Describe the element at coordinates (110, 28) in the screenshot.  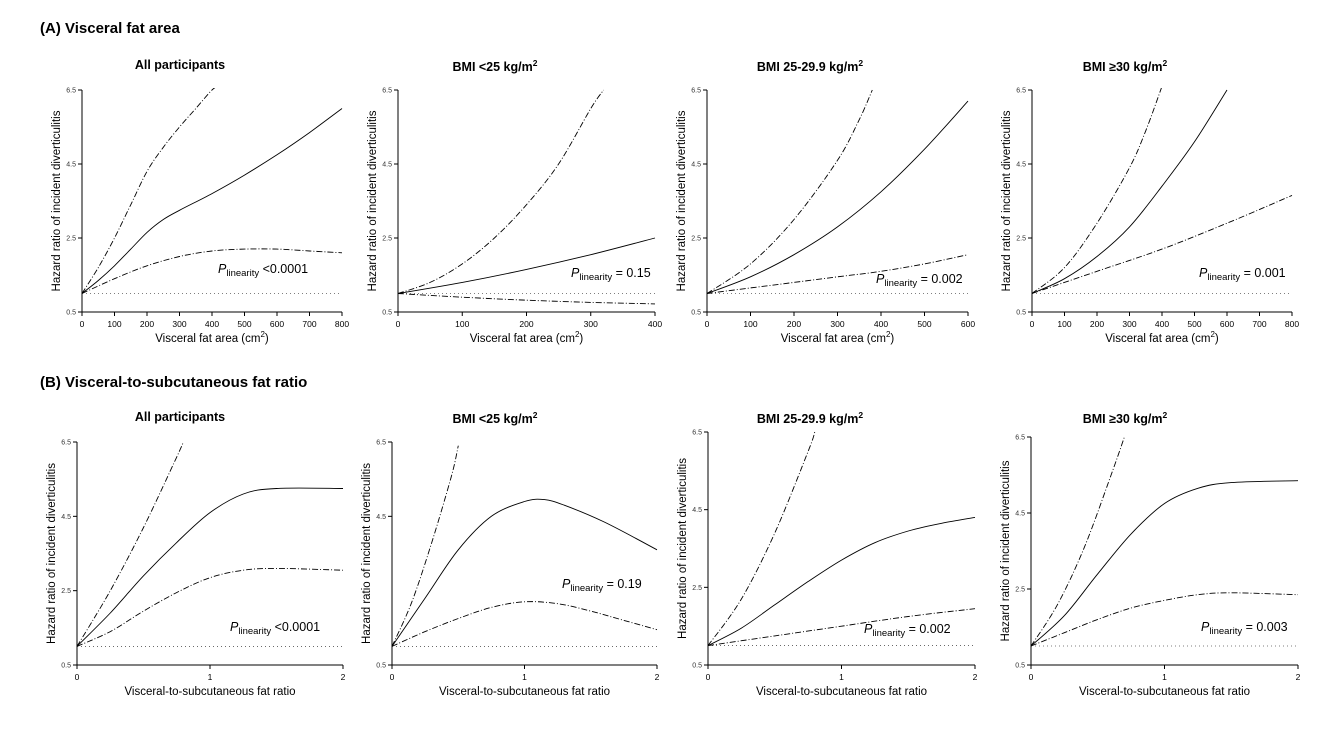
I see `section-a-title: (A) Visceral fat area` at that location.